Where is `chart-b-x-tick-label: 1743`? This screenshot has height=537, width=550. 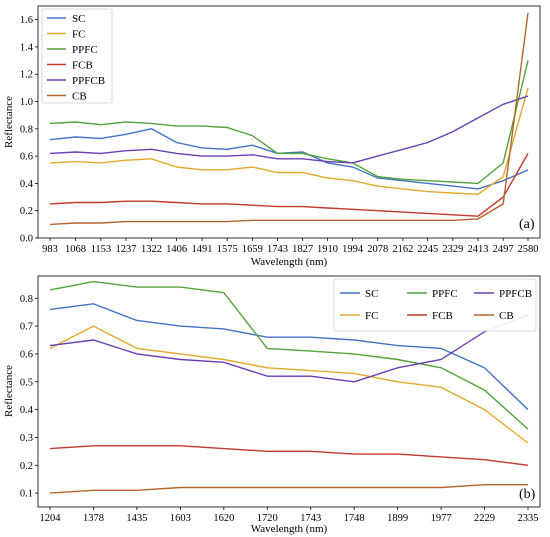 chart-b-x-tick-label: 1743 is located at coordinates (310, 518).